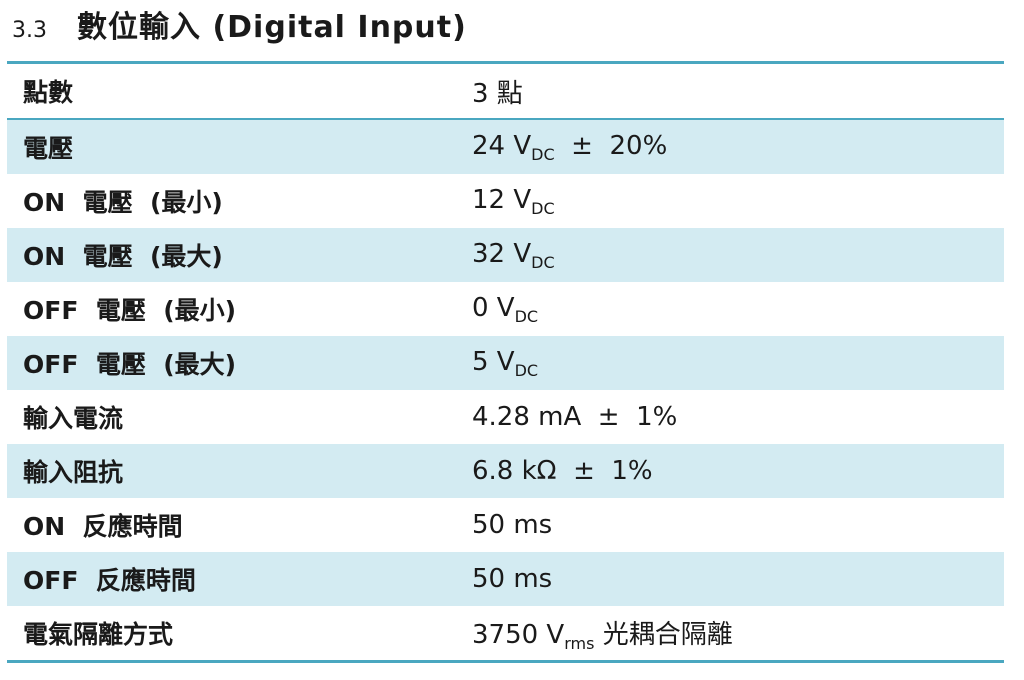 Image resolution: width=1024 pixels, height=680 pixels. I want to click on section-title: 數位輸入 (Digital Input), so click(272, 27).